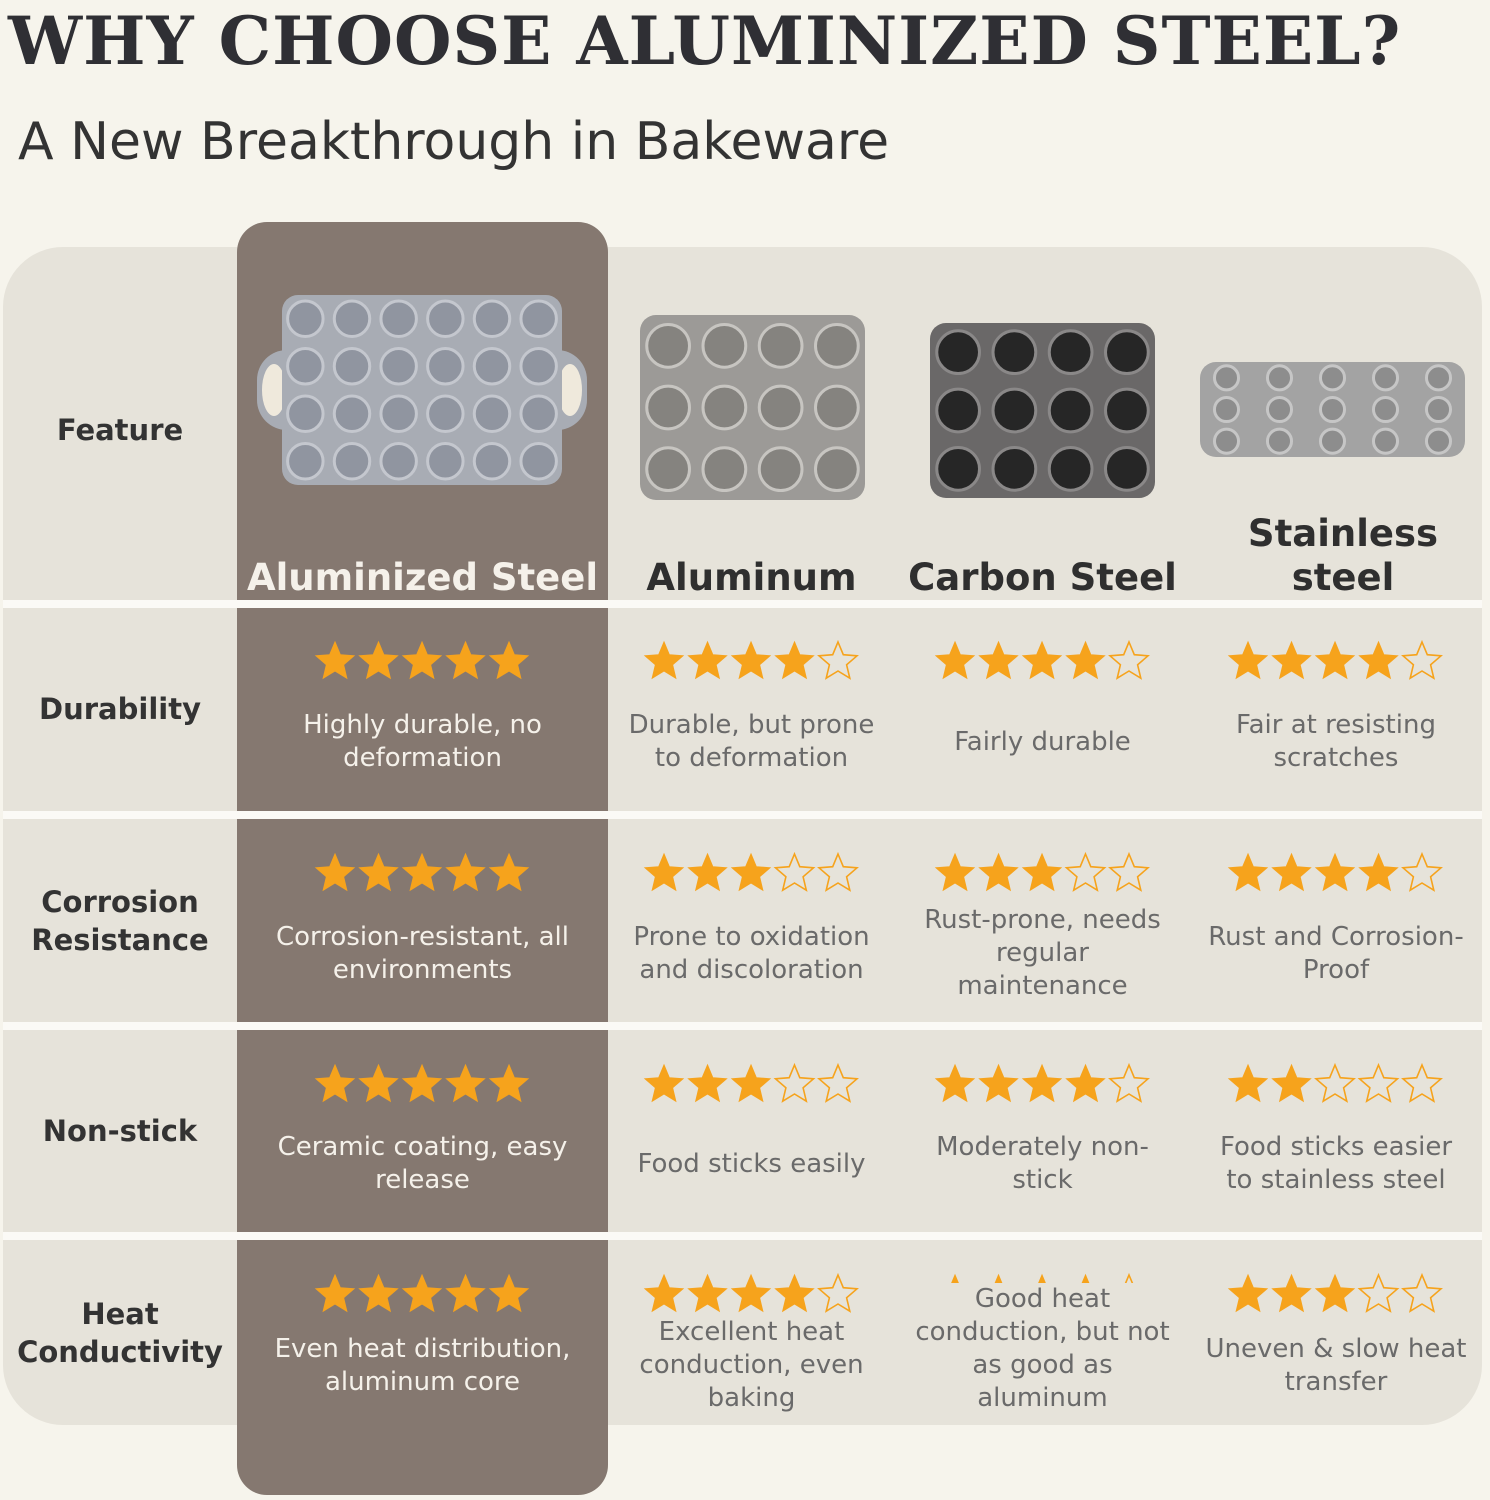 The height and width of the screenshot is (1500, 1490). I want to click on cell-text: Excellent heat conduction, even baking, so click(751, 1365).